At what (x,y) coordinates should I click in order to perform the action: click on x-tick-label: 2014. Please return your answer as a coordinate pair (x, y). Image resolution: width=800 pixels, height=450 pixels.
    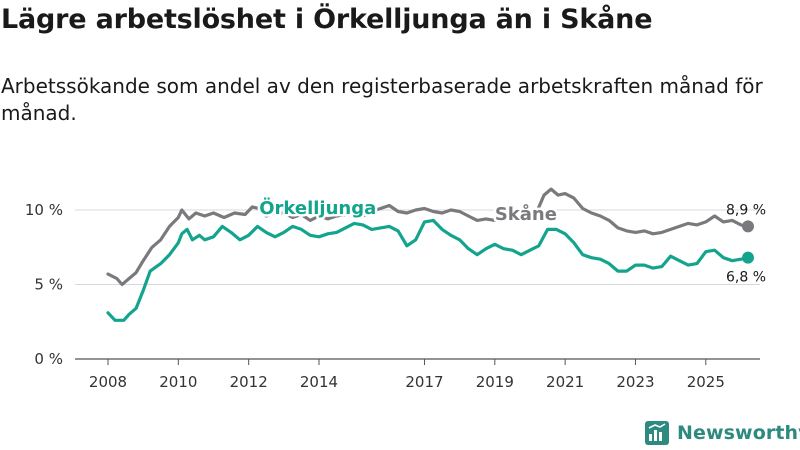
    Looking at the image, I should click on (319, 382).